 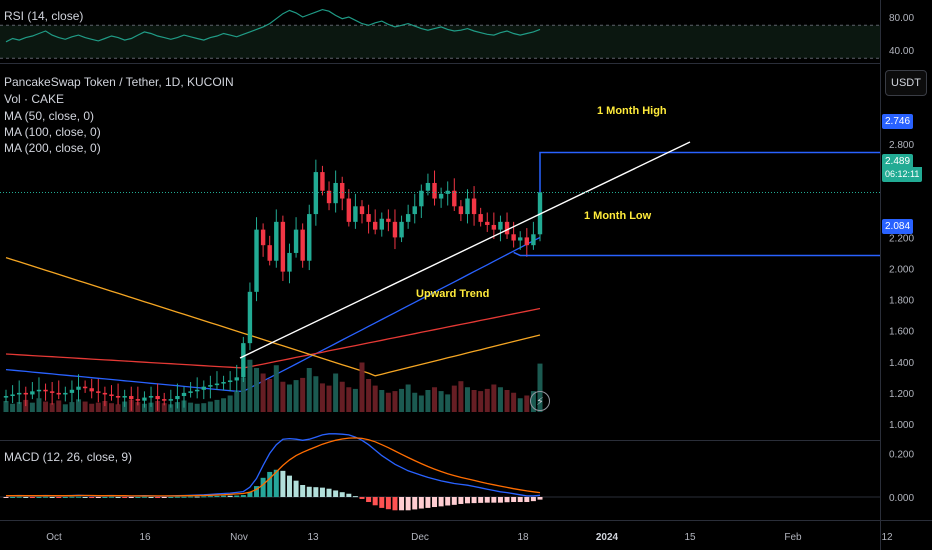 I want to click on macd-line, so click(x=273, y=465).